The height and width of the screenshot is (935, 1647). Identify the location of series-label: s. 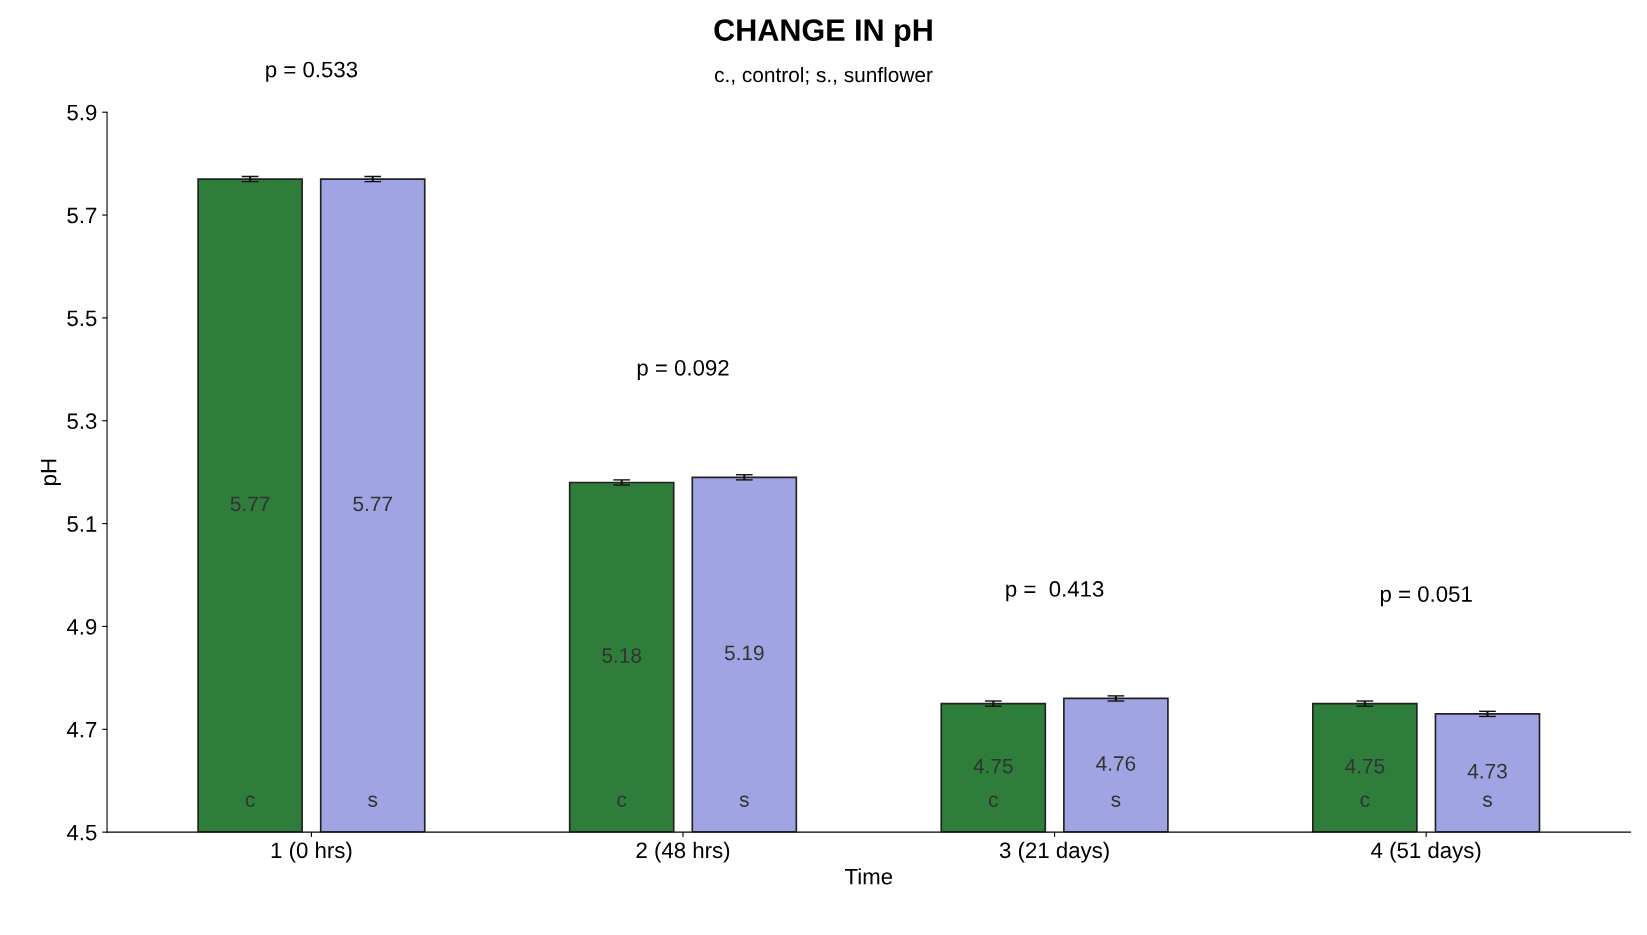
(373, 801).